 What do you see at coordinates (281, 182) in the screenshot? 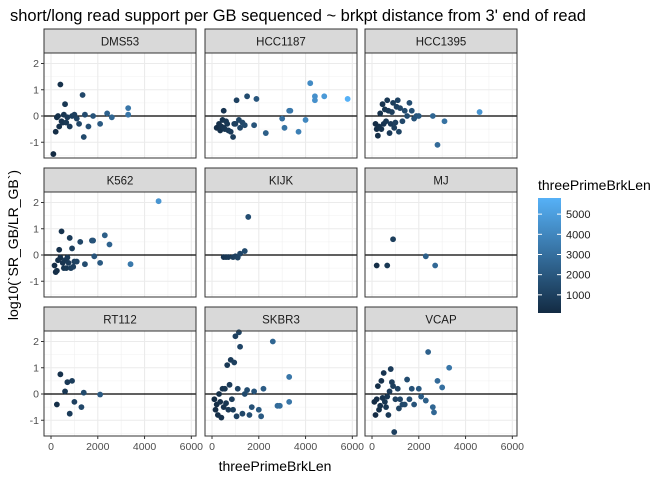
I see `facet-label: KIJK` at bounding box center [281, 182].